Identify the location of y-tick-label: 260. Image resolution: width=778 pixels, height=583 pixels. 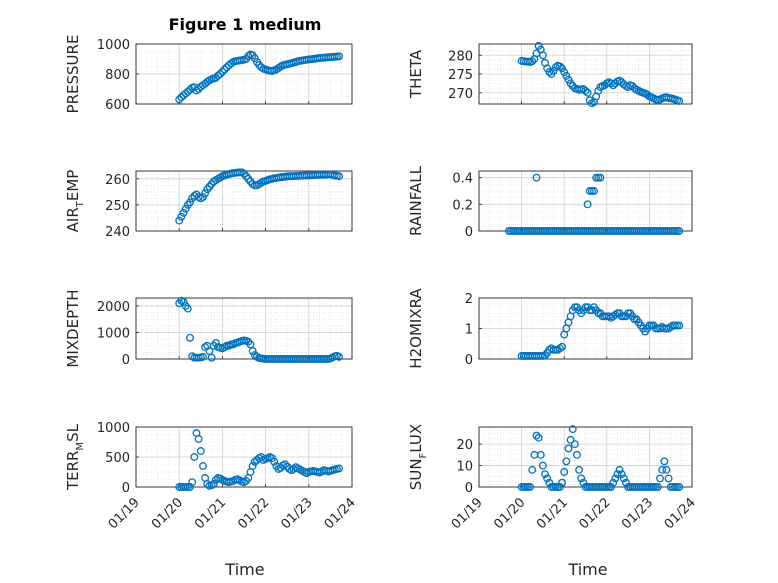
(117, 180).